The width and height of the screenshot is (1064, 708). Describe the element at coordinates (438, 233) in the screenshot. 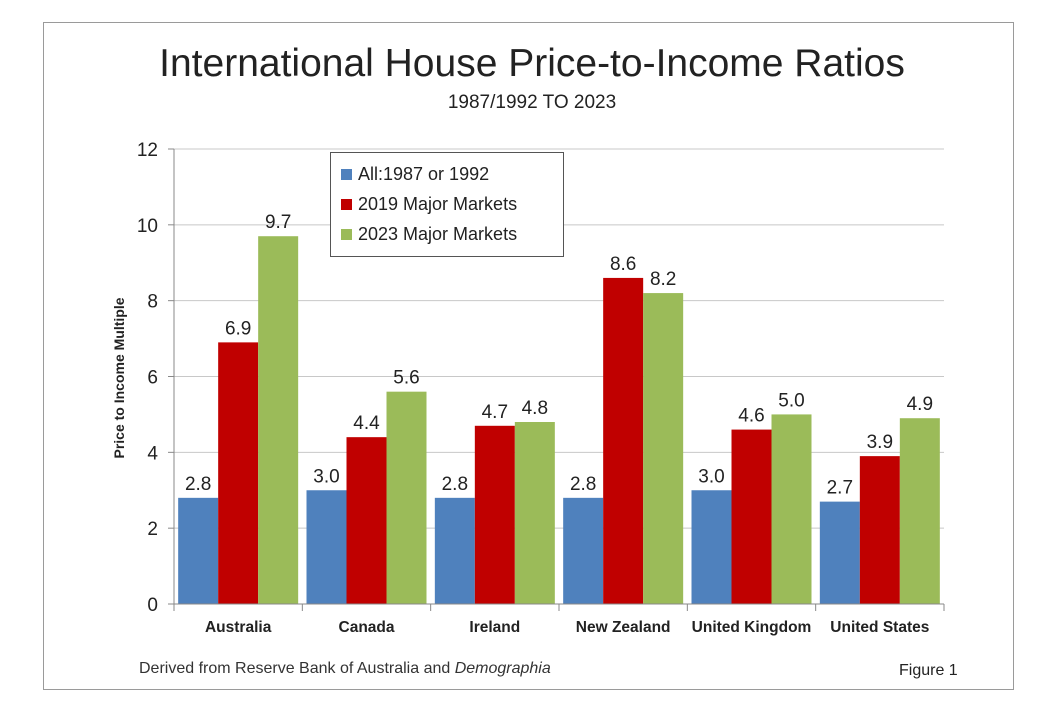

I see `legend-label: 2023 Major Markets` at that location.